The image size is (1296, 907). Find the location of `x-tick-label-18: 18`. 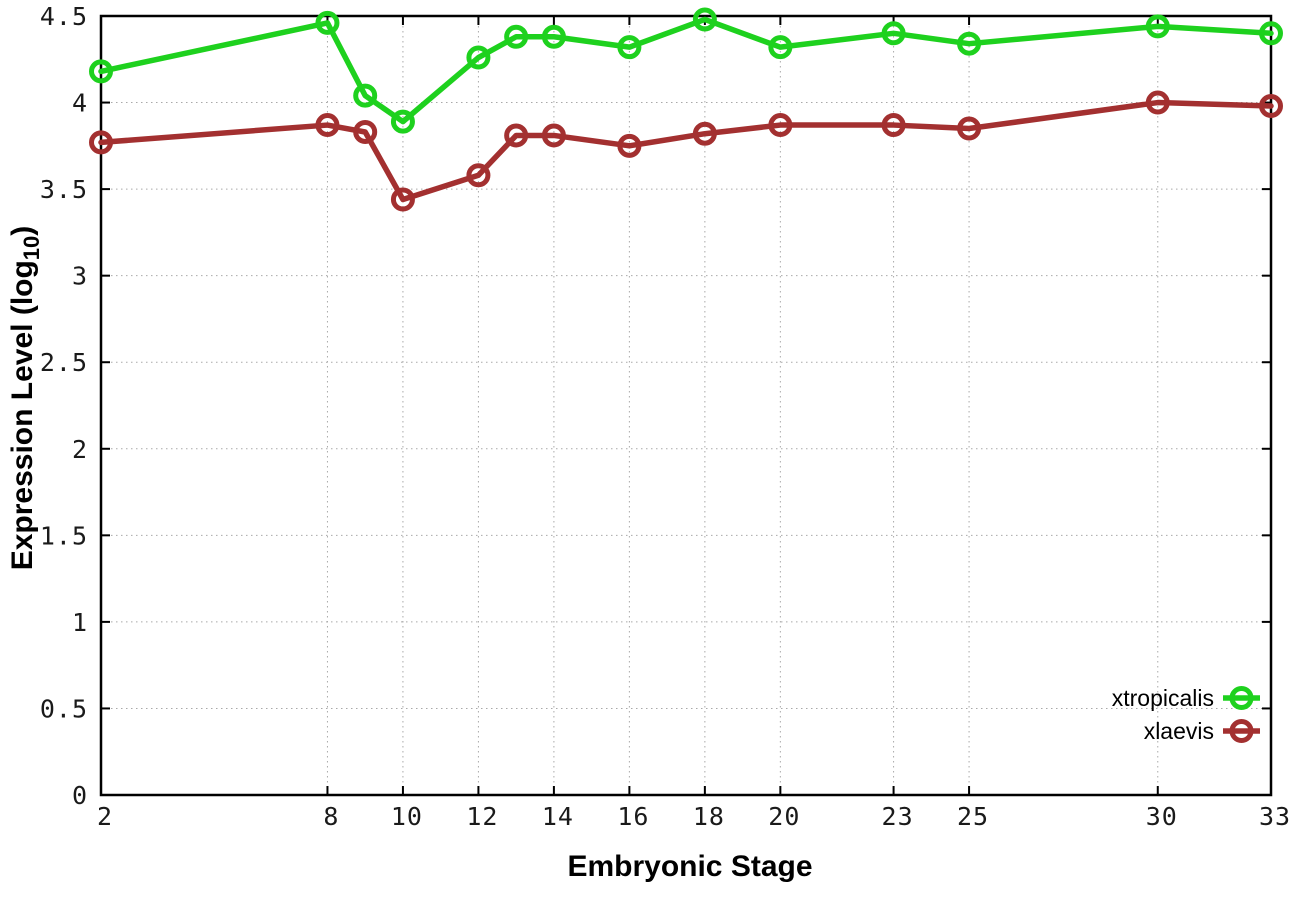

x-tick-label-18: 18 is located at coordinates (709, 816).